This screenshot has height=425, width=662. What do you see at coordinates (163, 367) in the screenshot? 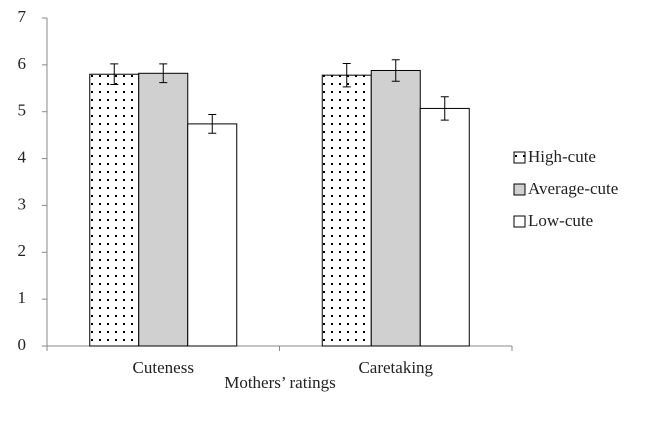
I see `x-tick-label: Cuteness` at bounding box center [163, 367].